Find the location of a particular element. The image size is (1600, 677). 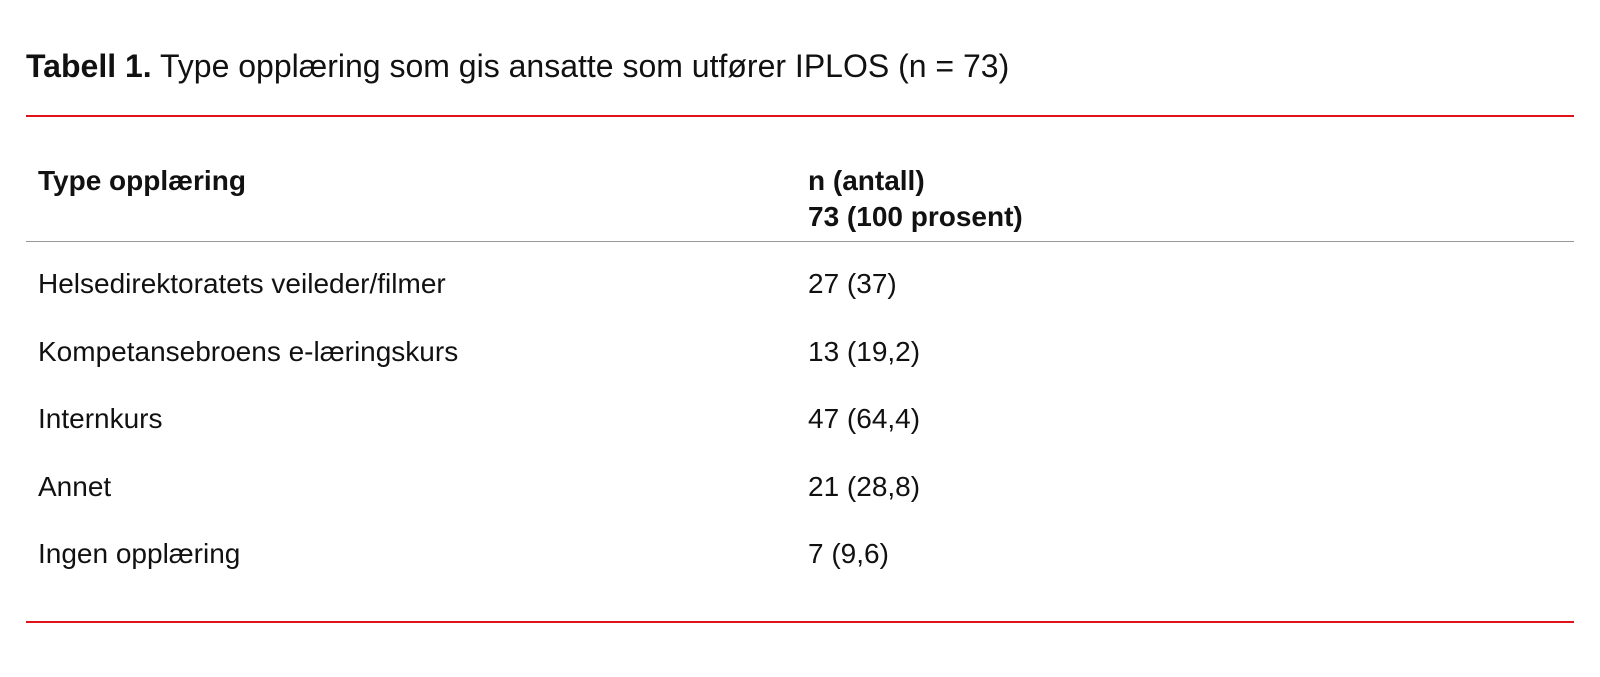

row-label: Internkurs is located at coordinates (100, 418).